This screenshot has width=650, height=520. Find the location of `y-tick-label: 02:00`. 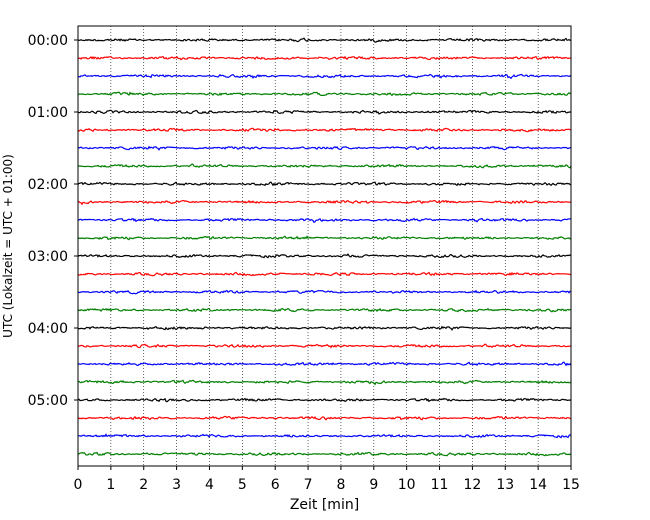

y-tick-label: 02:00 is located at coordinates (48, 185).